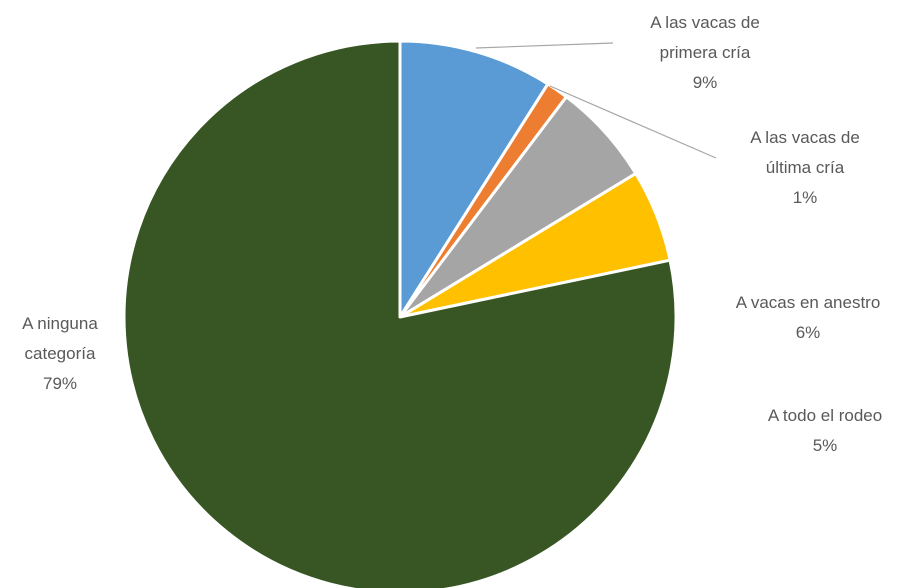  Describe the element at coordinates (808, 302) in the screenshot. I see `slice-label-line: A vacas en anestro` at that location.